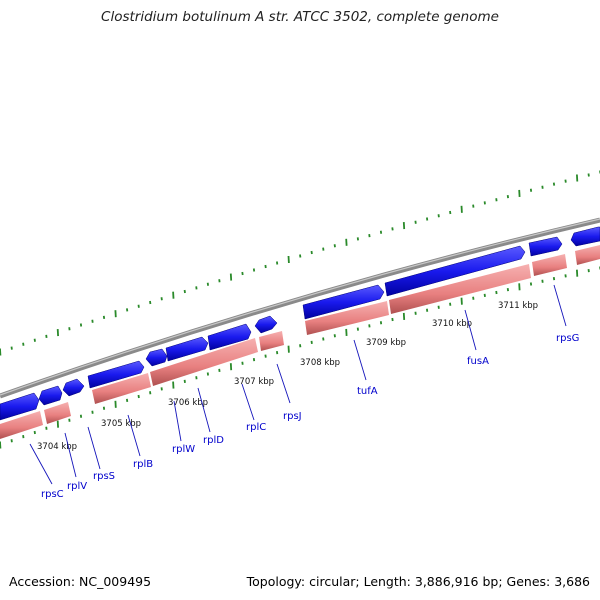 Image resolution: width=600 pixels, height=600 pixels. I want to click on gene-label-rpsG: rpsG, so click(567, 338).